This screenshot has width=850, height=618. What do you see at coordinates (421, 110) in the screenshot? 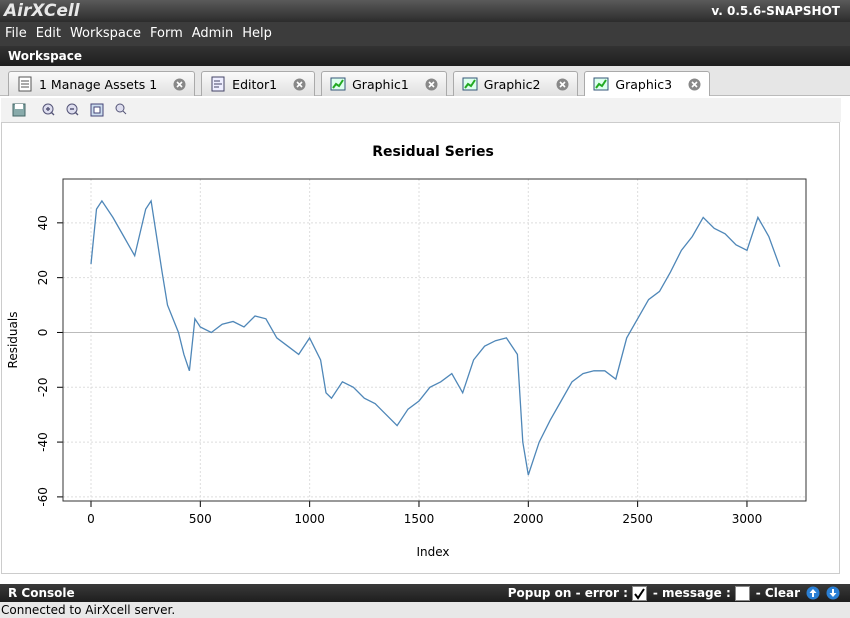
I see `toolbar` at bounding box center [421, 110].